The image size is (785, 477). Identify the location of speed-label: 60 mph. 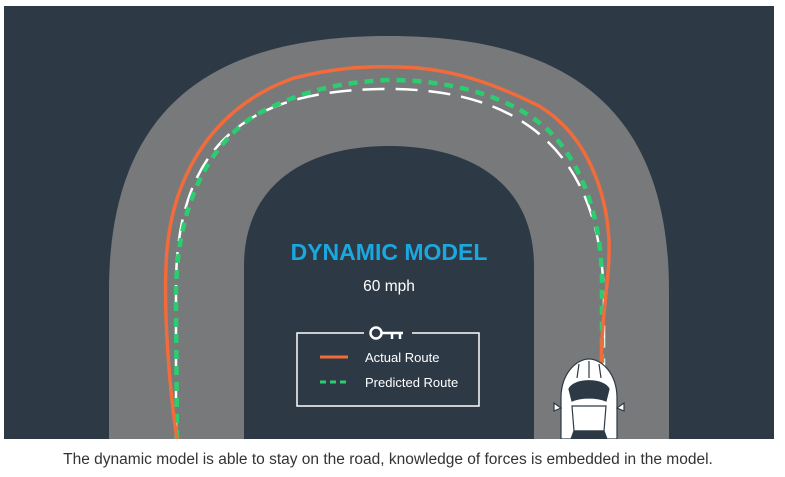
(389, 286).